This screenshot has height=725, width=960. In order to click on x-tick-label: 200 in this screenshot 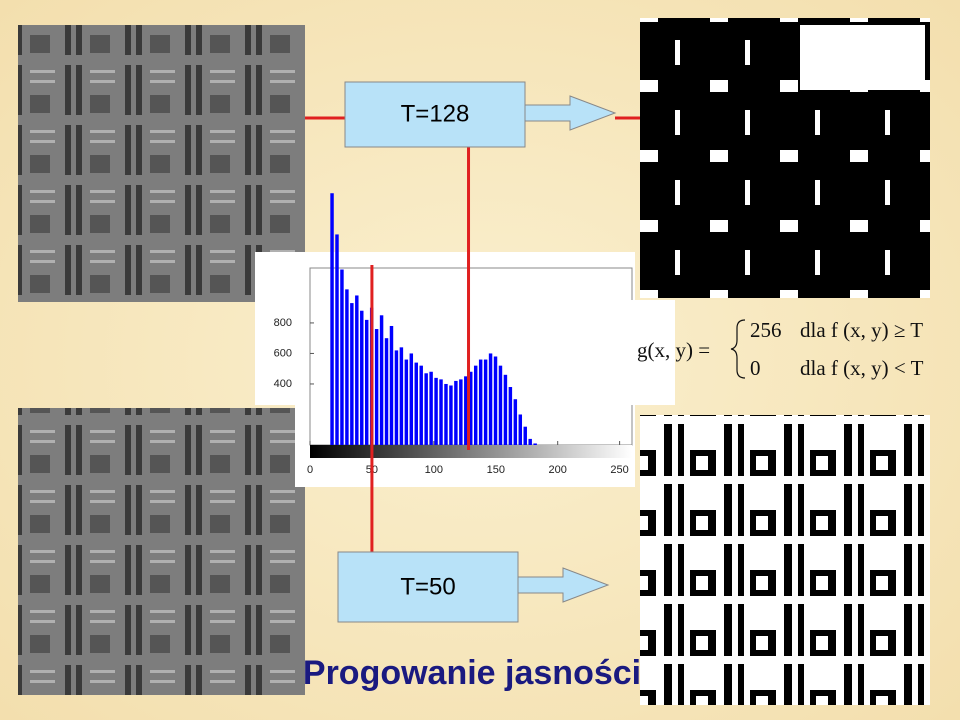, I will do `click(558, 470)`.